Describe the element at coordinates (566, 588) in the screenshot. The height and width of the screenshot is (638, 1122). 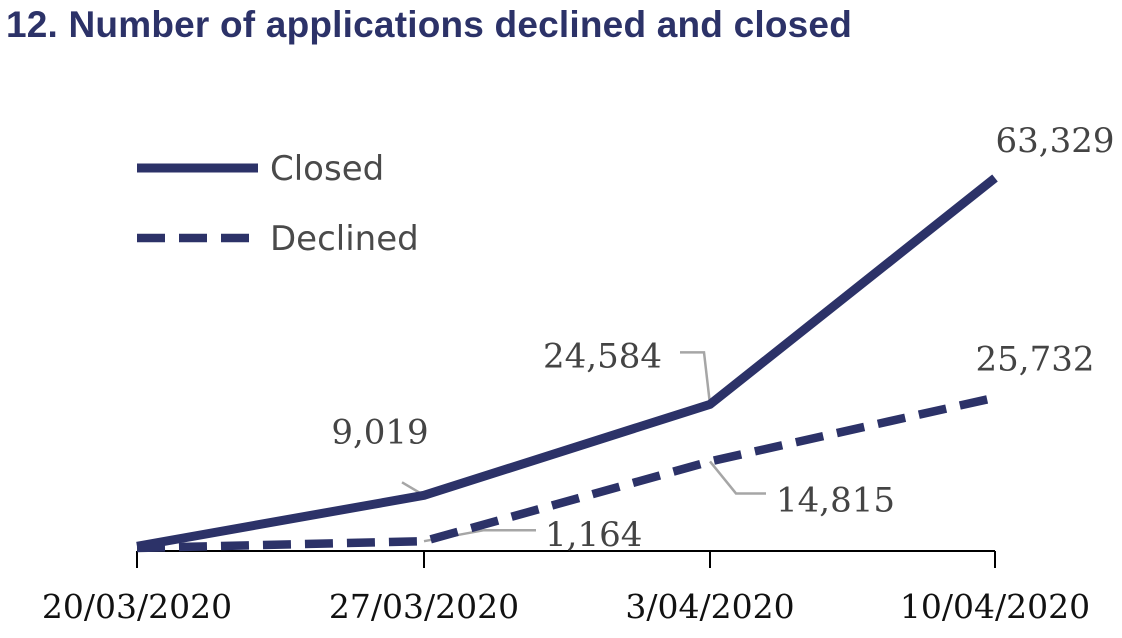
I see `x-axis: 20/03/2020 27/03/2020 3/04/2020 10/04/2020` at that location.